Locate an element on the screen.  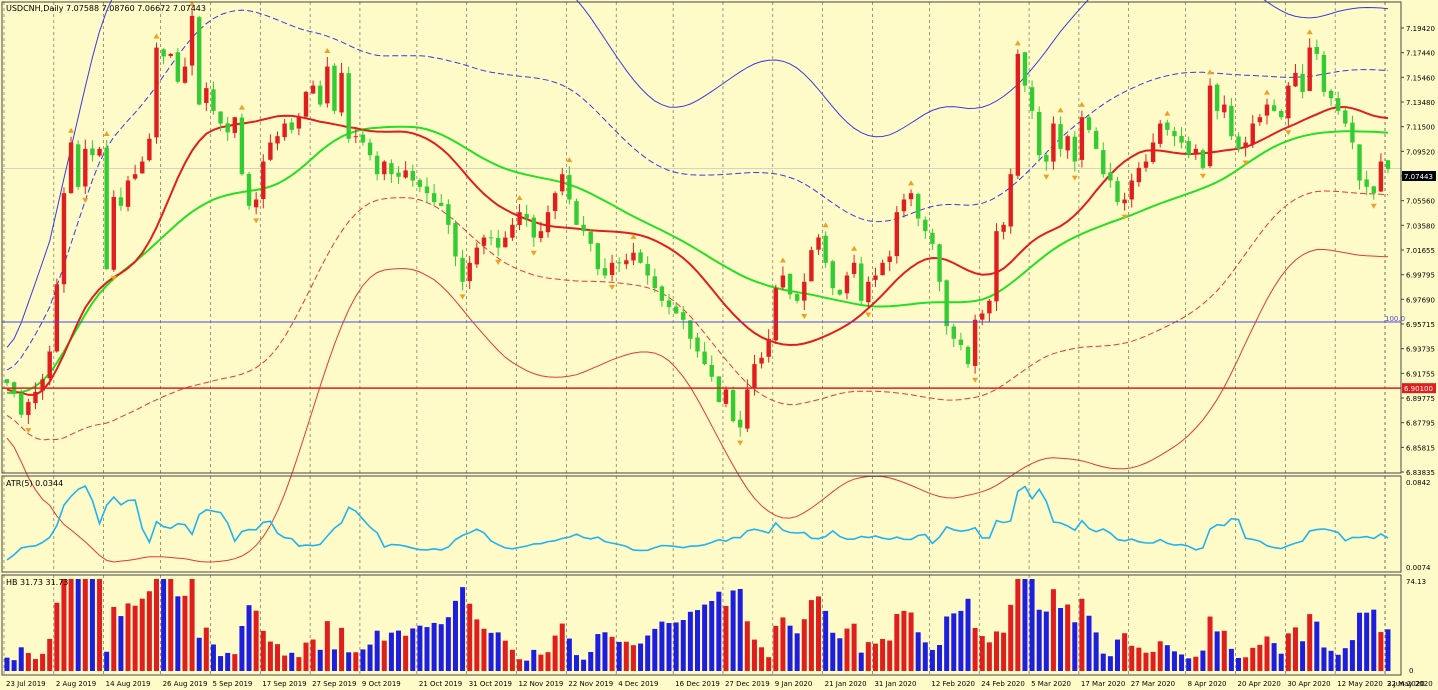
atr-line is located at coordinates (697, 522).